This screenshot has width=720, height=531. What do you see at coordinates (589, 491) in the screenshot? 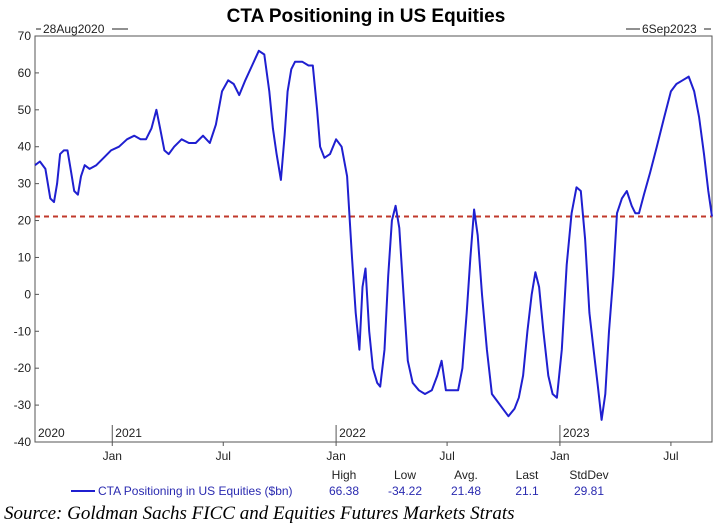
I see `stat-value-stddev: 29.81` at bounding box center [589, 491].